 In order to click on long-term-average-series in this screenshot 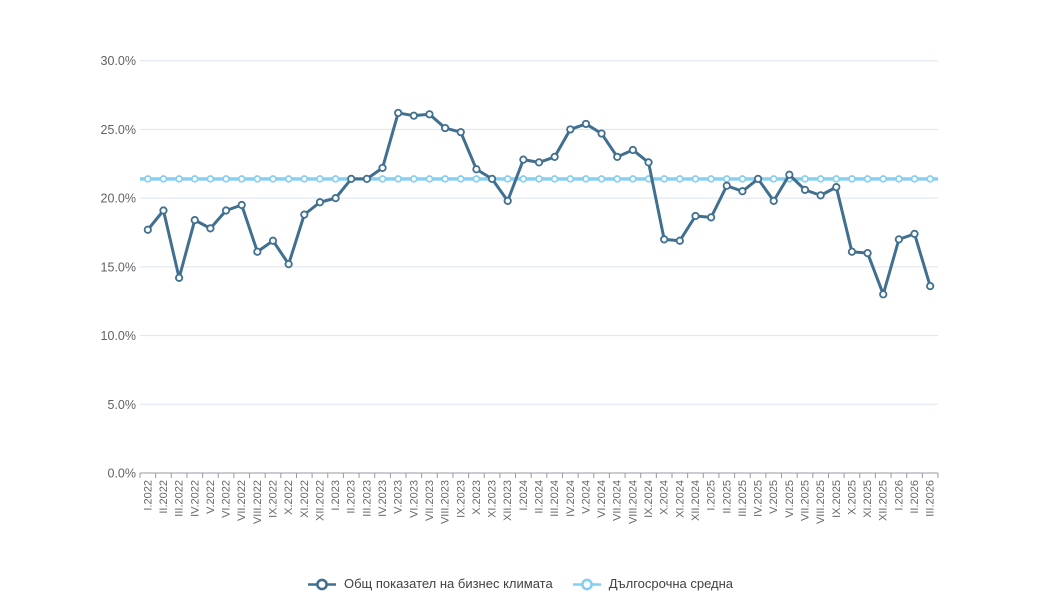, I will do `click(539, 179)`.